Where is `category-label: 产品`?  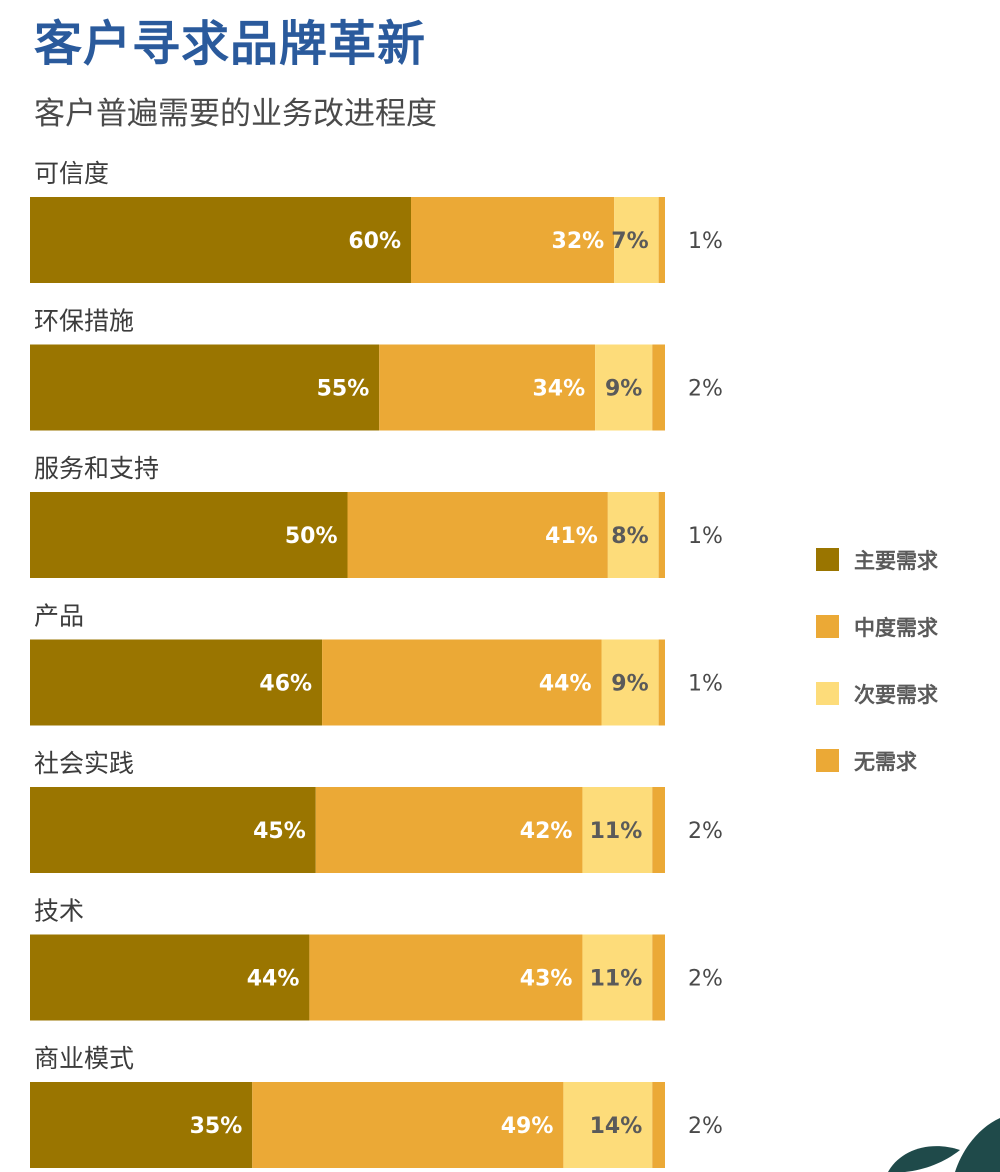 category-label: 产品 is located at coordinates (59, 616).